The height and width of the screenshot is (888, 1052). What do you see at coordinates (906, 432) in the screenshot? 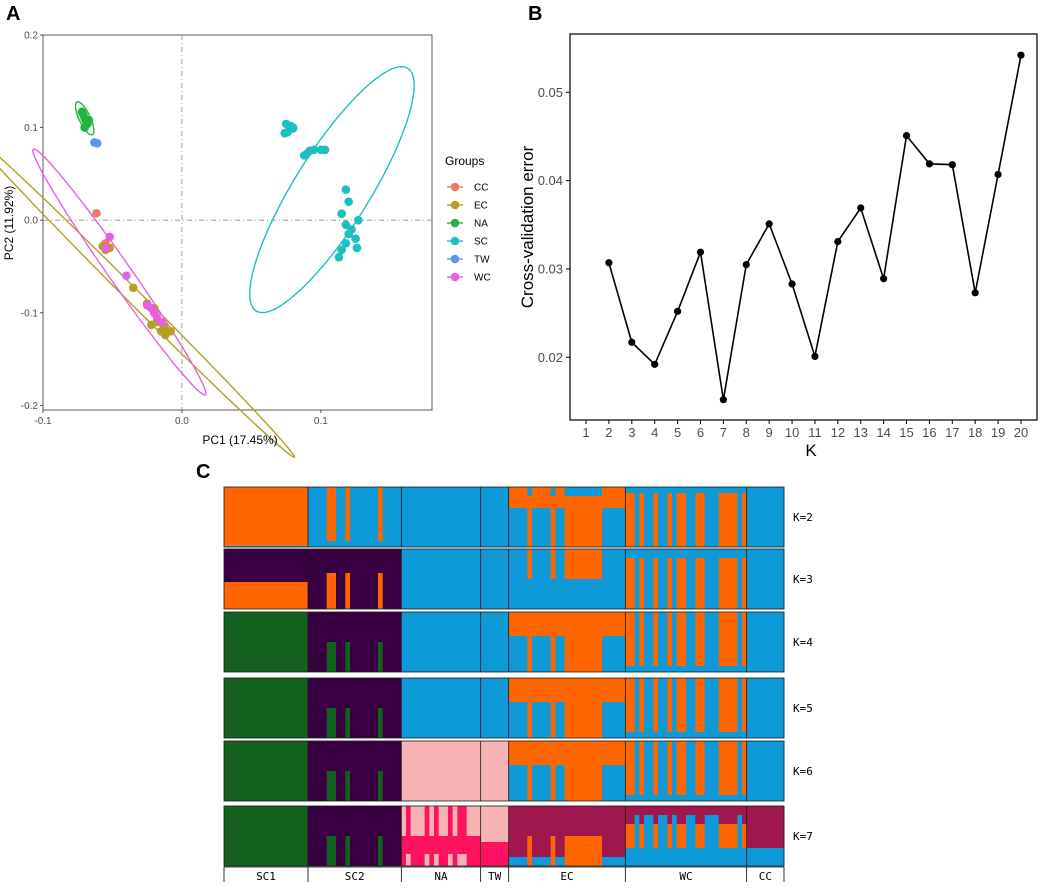
I see `cv-x-tick-label: 15` at bounding box center [906, 432].